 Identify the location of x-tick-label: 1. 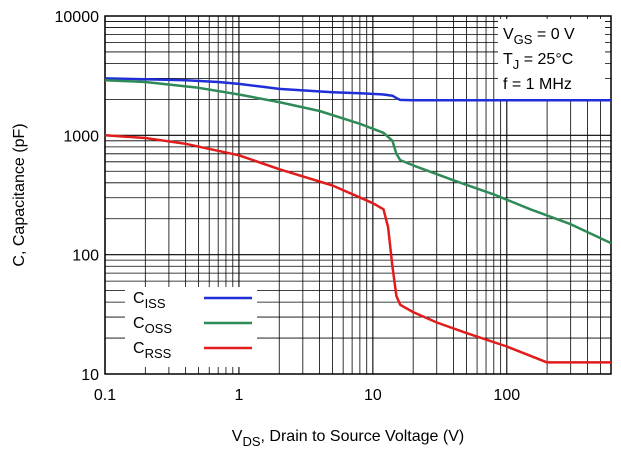
(238, 395).